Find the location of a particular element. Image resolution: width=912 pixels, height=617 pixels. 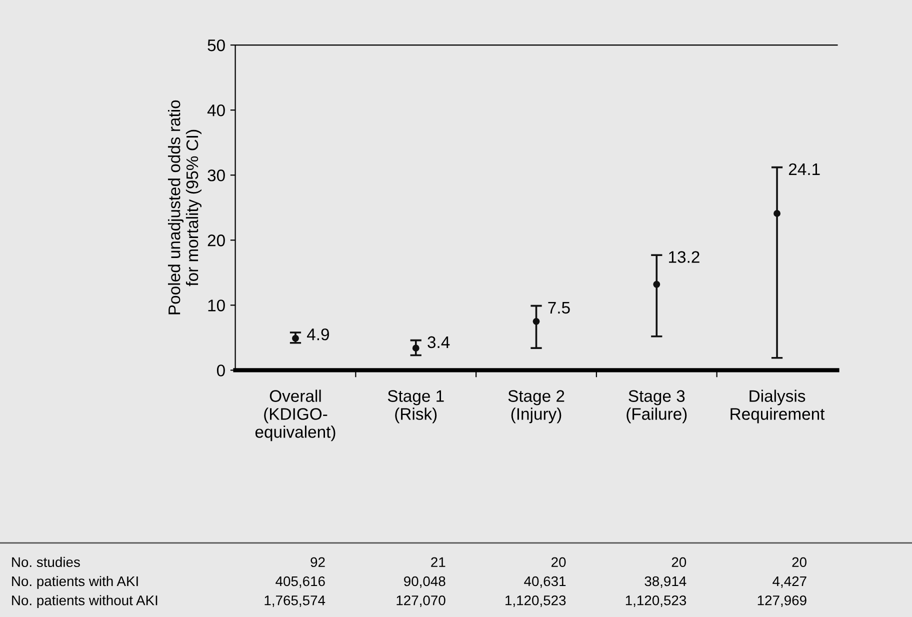

x-tick-label: Stage 3 (Failure) is located at coordinates (656, 407).